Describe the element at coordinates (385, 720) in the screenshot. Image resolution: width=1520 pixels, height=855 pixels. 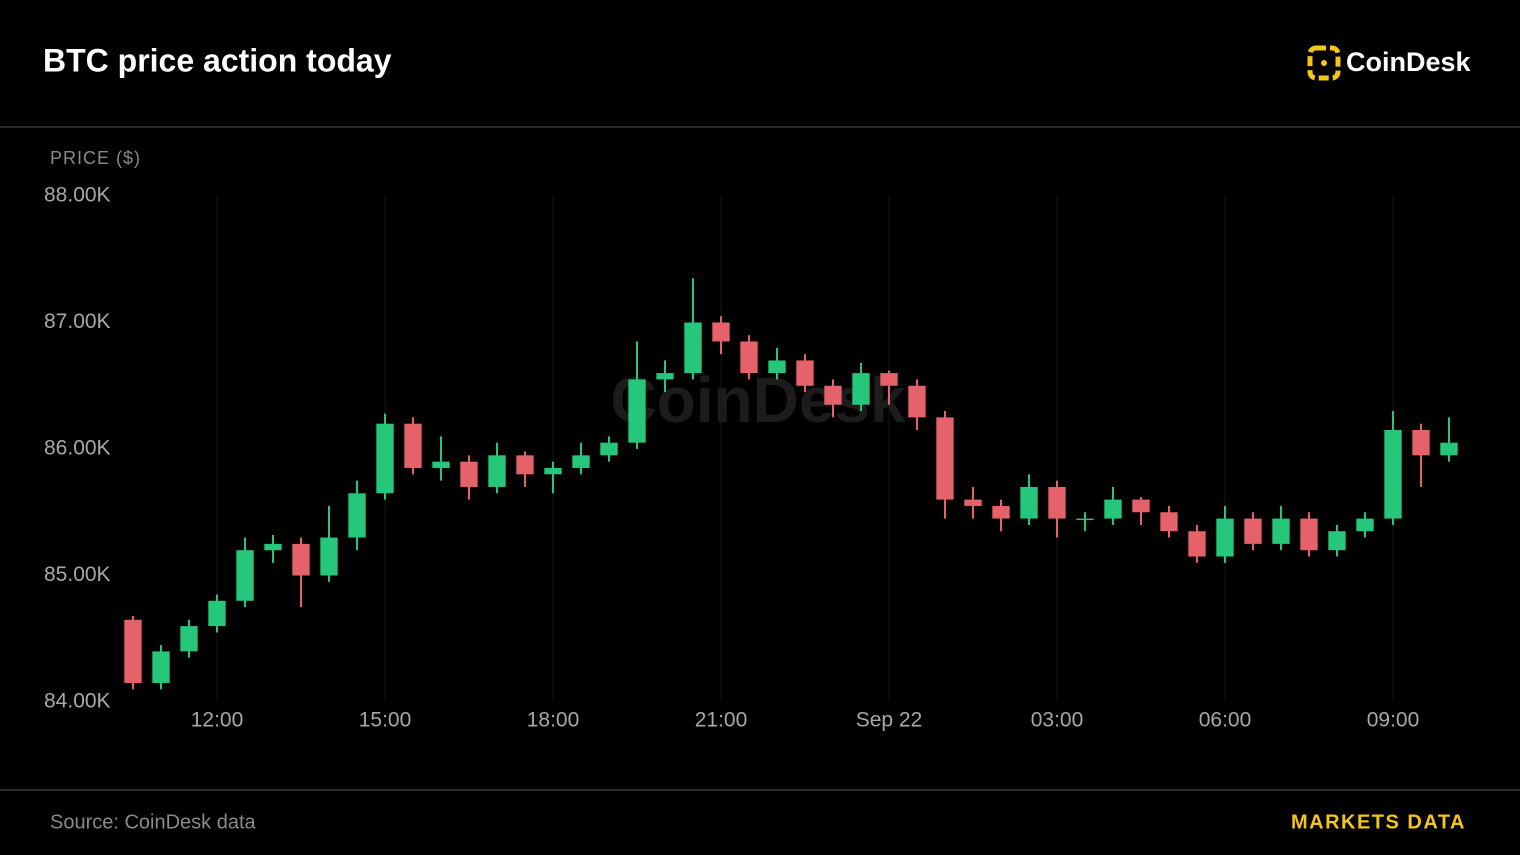
I see `x-tick-label: 15:00` at that location.